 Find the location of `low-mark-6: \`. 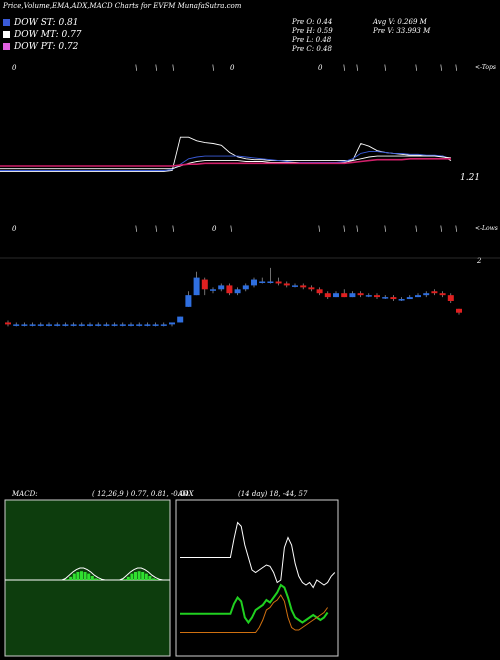

low-mark-6: \ is located at coordinates (319, 229).